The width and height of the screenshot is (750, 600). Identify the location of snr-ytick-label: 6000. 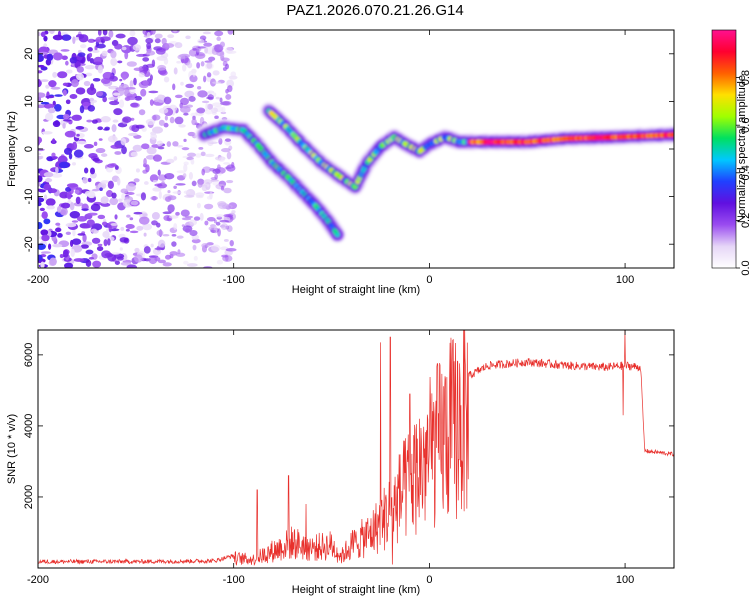
(29, 355).